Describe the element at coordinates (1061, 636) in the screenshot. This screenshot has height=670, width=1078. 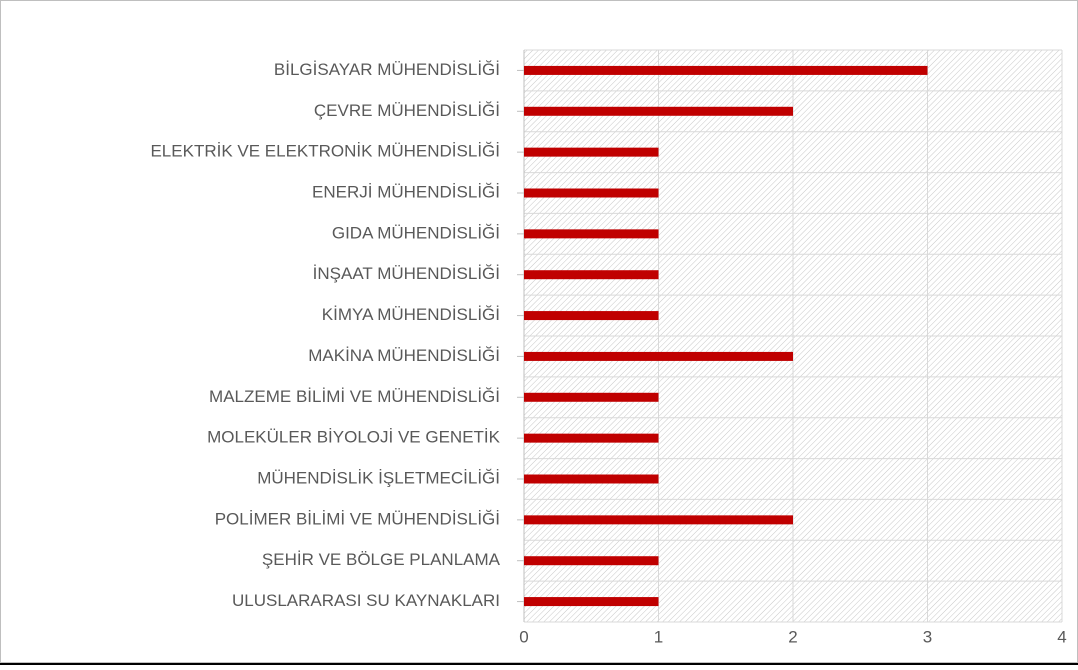
I see `x-tick-label: 4` at that location.